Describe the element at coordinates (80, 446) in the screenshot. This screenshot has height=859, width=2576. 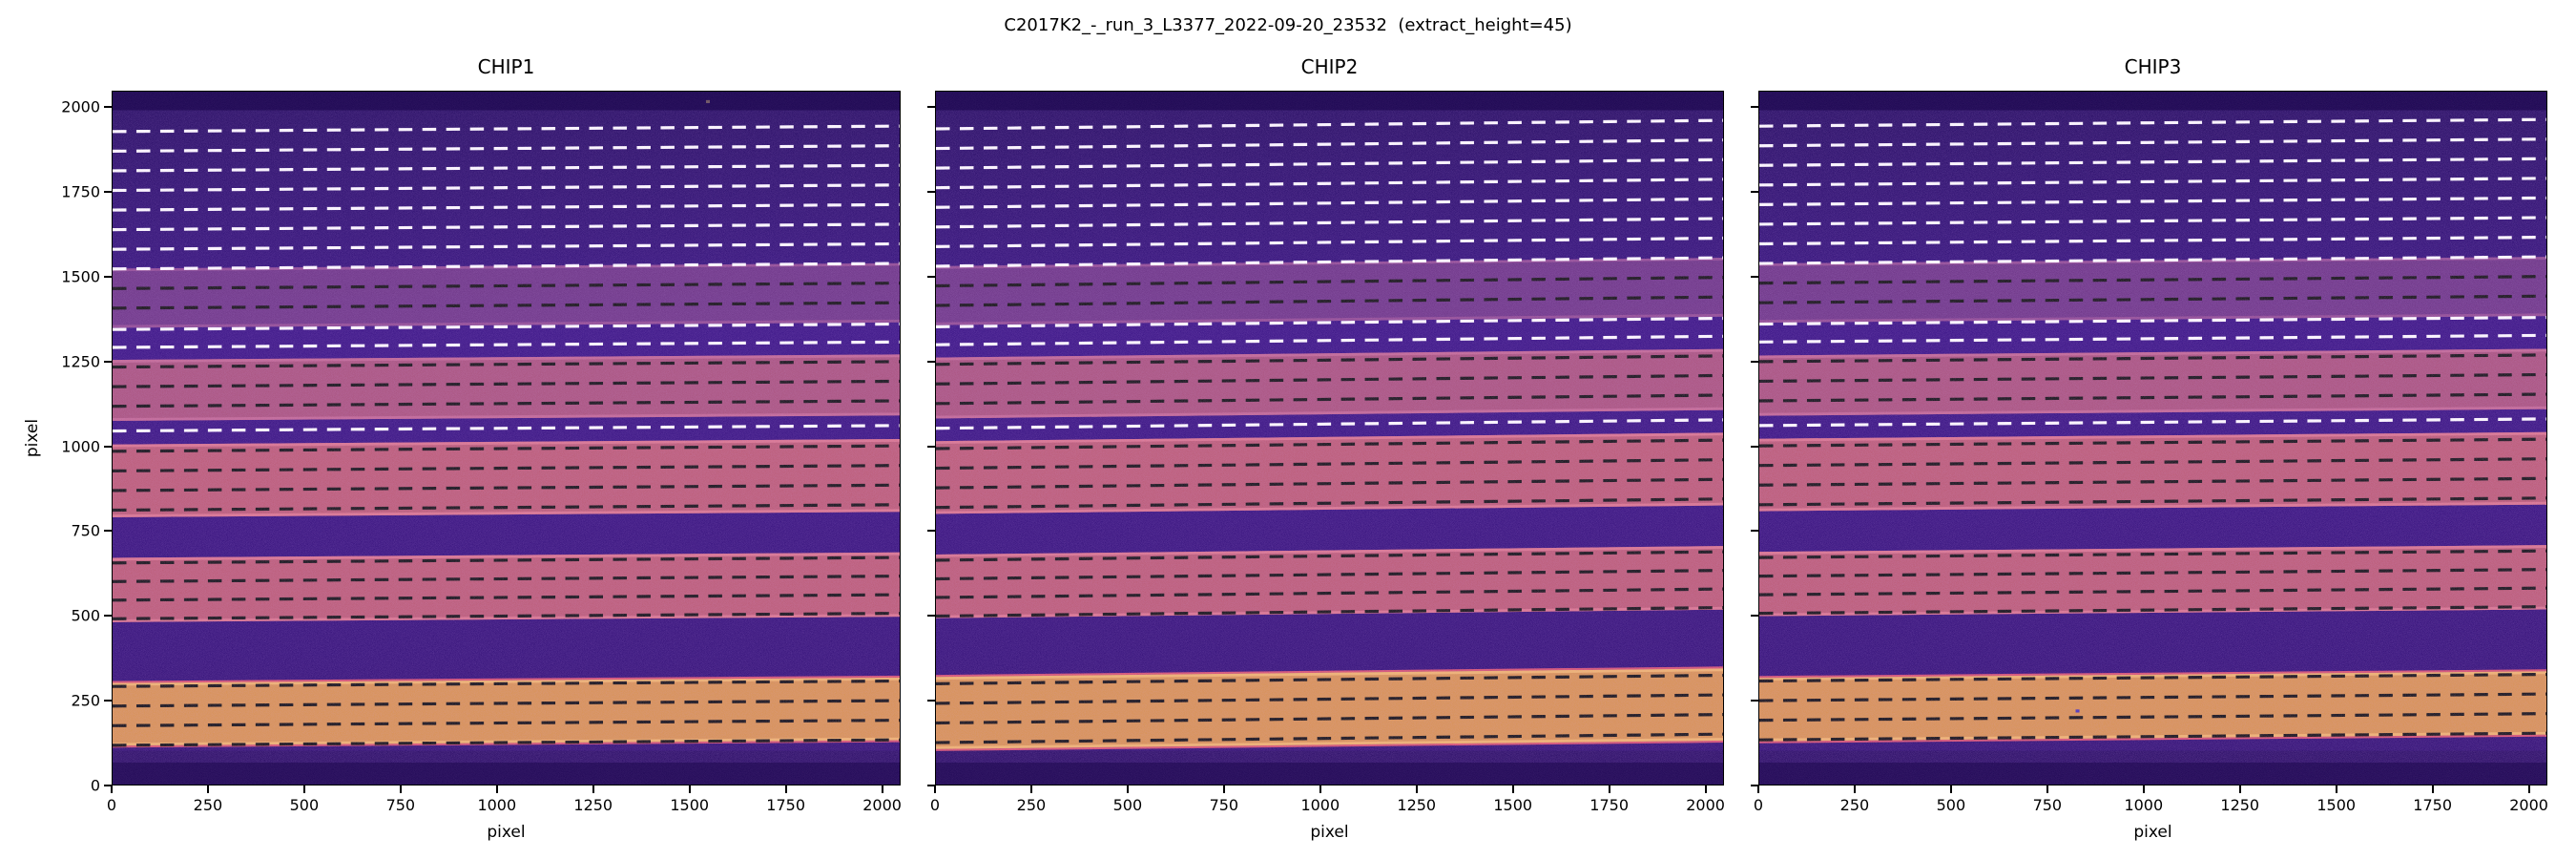
I see `y-tick-label: 1000` at that location.